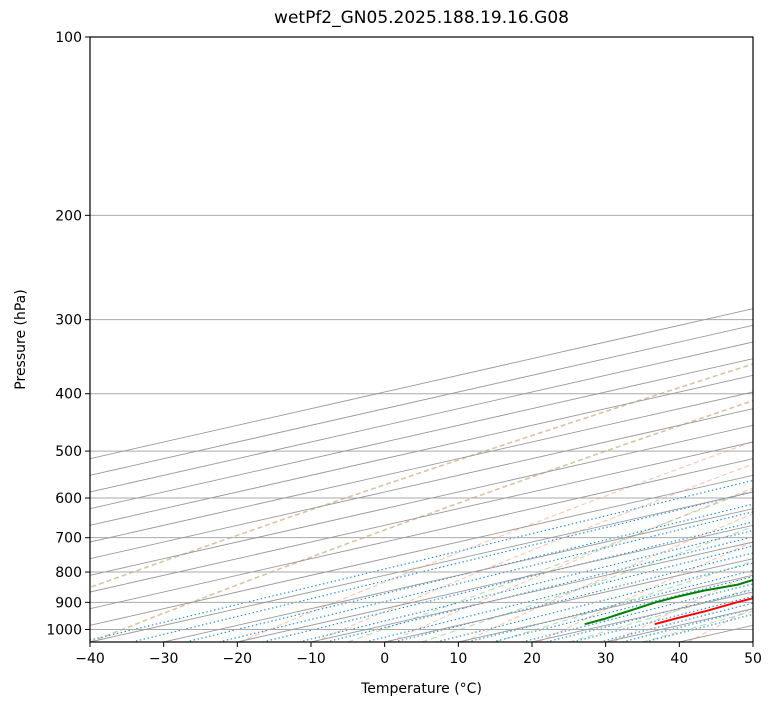 Image resolution: width=775 pixels, height=708 pixels. What do you see at coordinates (238, 659) in the screenshot?
I see `x-tick-label: −20` at bounding box center [238, 659].